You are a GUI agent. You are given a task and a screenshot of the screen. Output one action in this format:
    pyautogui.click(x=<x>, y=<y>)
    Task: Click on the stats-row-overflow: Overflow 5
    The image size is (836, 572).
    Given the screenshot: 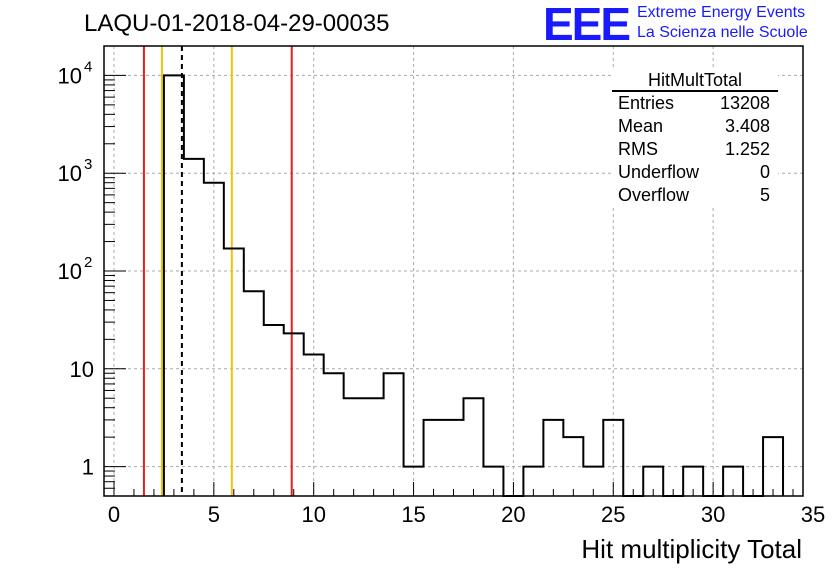 What is the action you would take?
    pyautogui.click(x=695, y=195)
    